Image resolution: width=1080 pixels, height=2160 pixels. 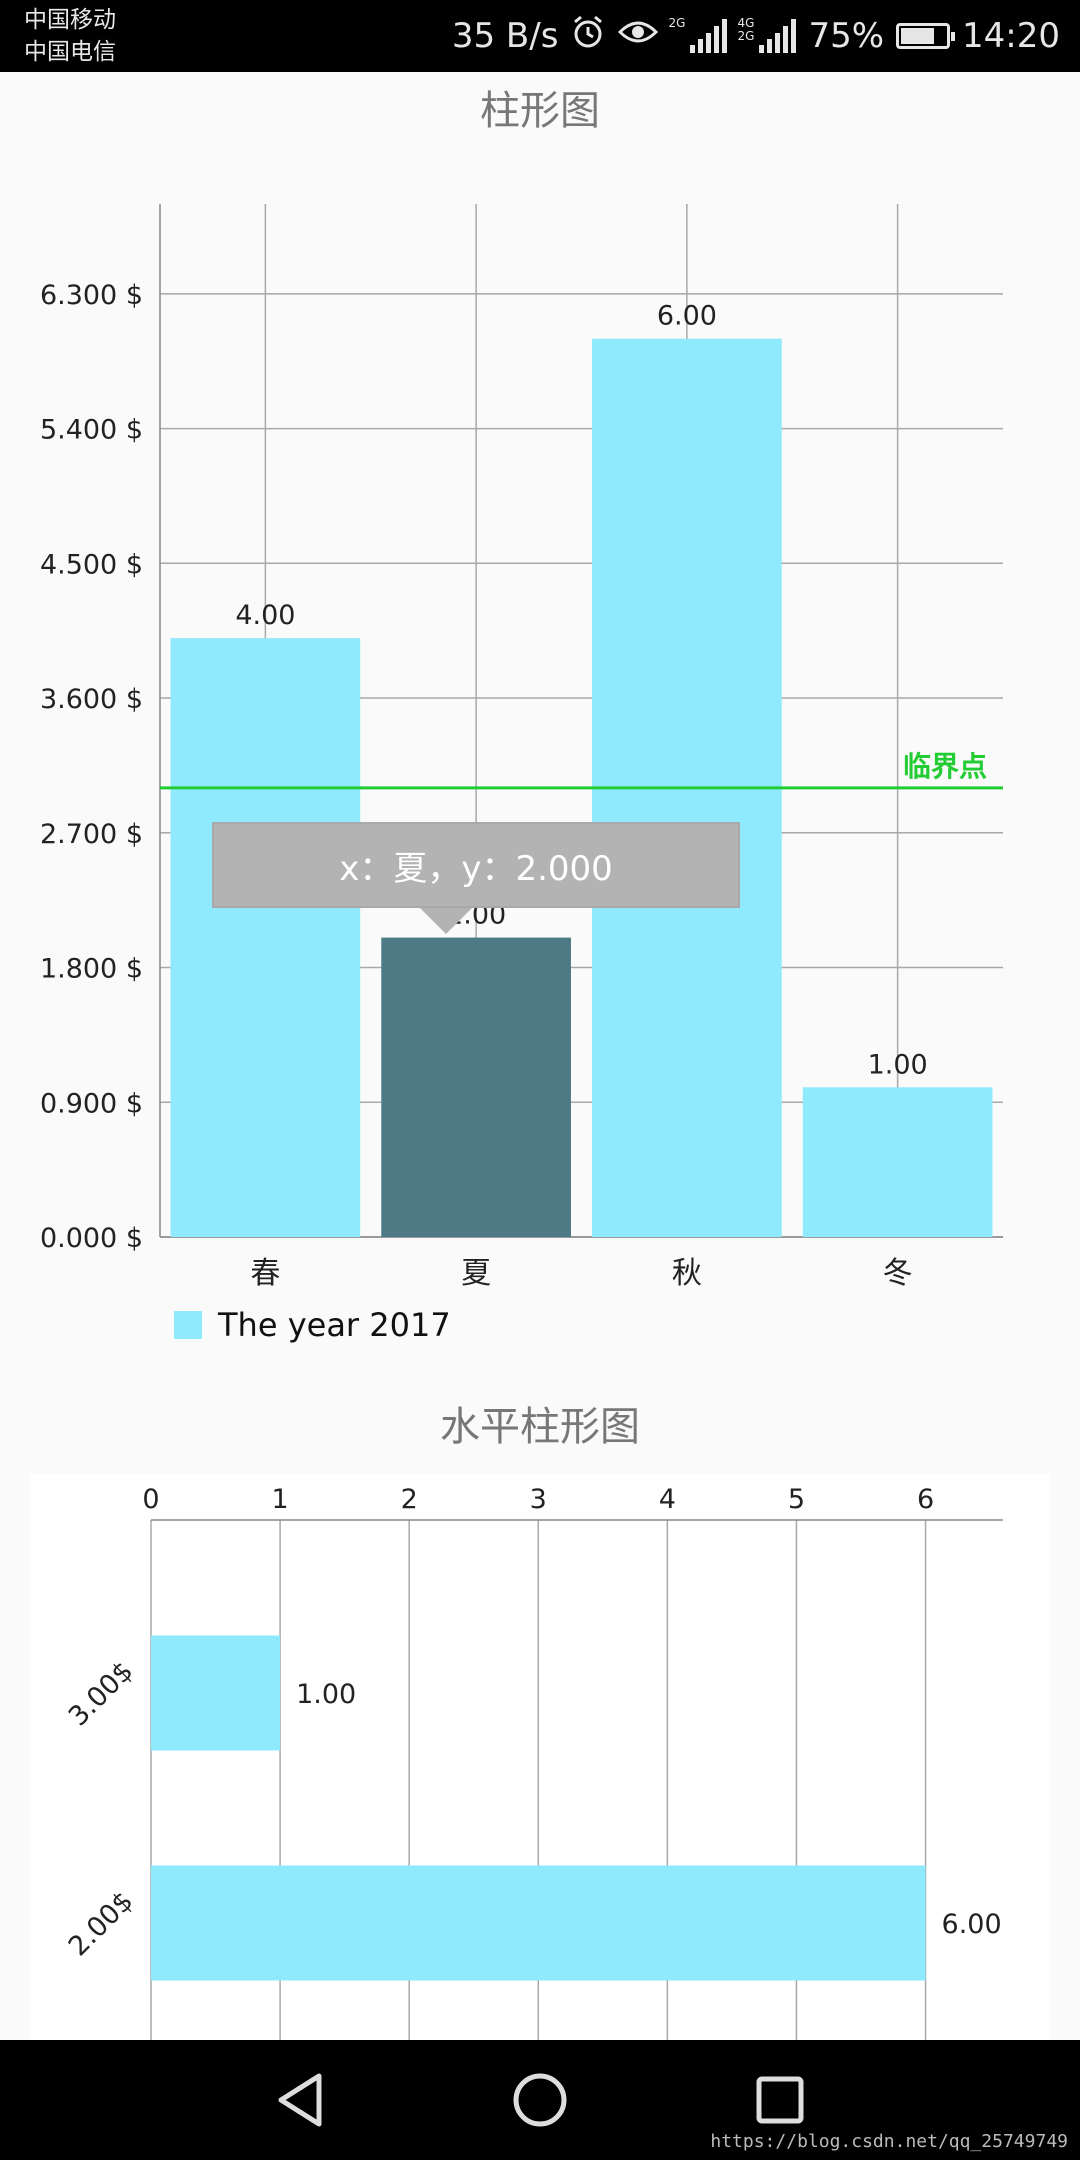 I want to click on signal-icon: 2G, so click(x=698, y=34).